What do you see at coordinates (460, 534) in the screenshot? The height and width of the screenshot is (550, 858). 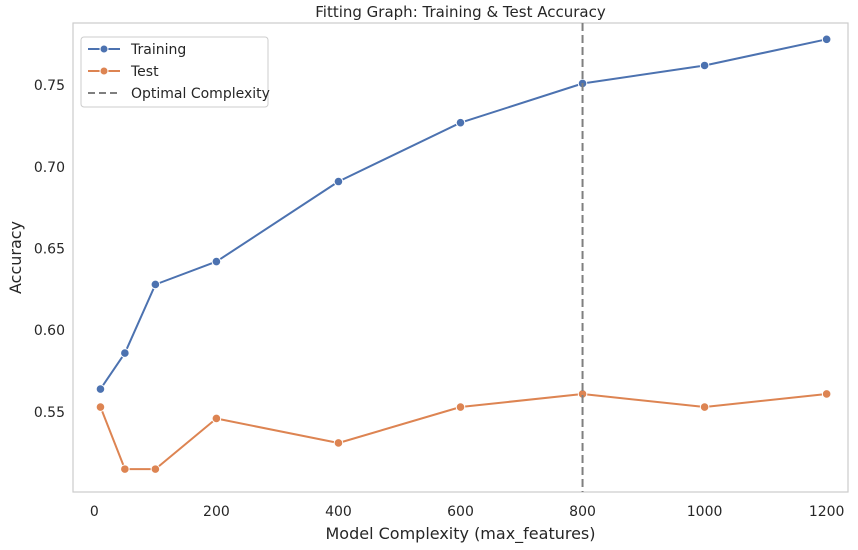 I see `x-axis-label: Model Complexity (max_features)` at bounding box center [460, 534].